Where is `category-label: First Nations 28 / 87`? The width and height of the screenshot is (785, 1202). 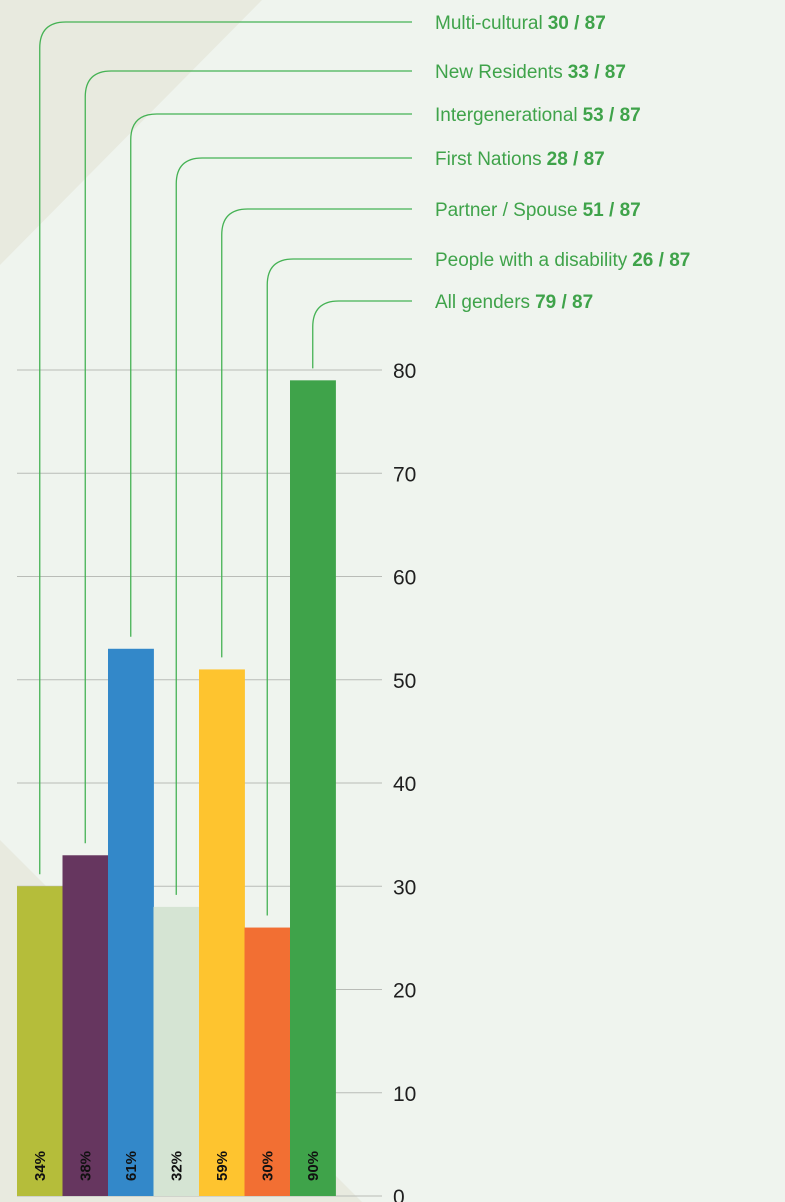 category-label: First Nations 28 / 87 is located at coordinates (520, 159).